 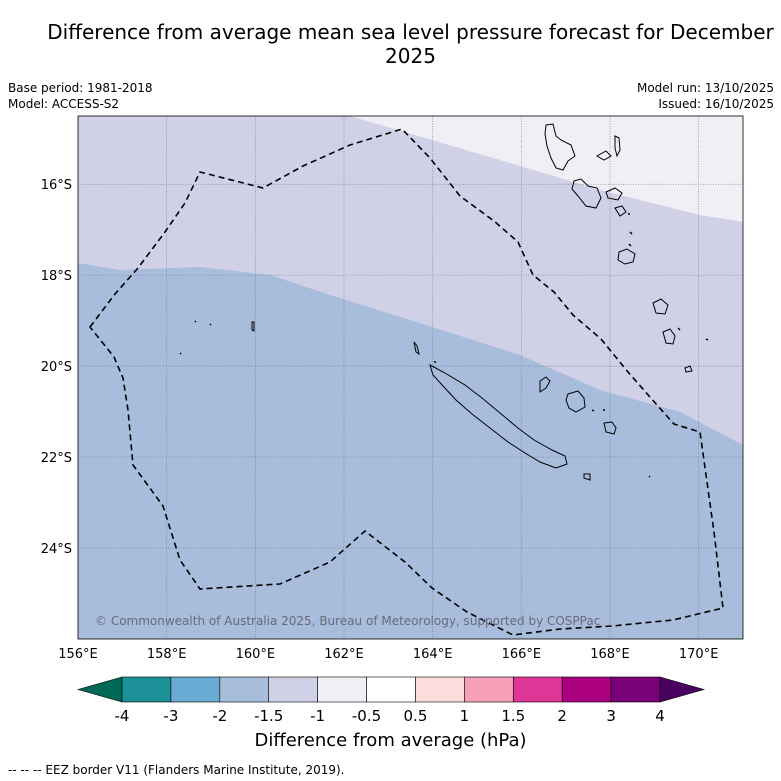 What do you see at coordinates (433, 654) in the screenshot?
I see `lon-tick-label: 164°E` at bounding box center [433, 654].